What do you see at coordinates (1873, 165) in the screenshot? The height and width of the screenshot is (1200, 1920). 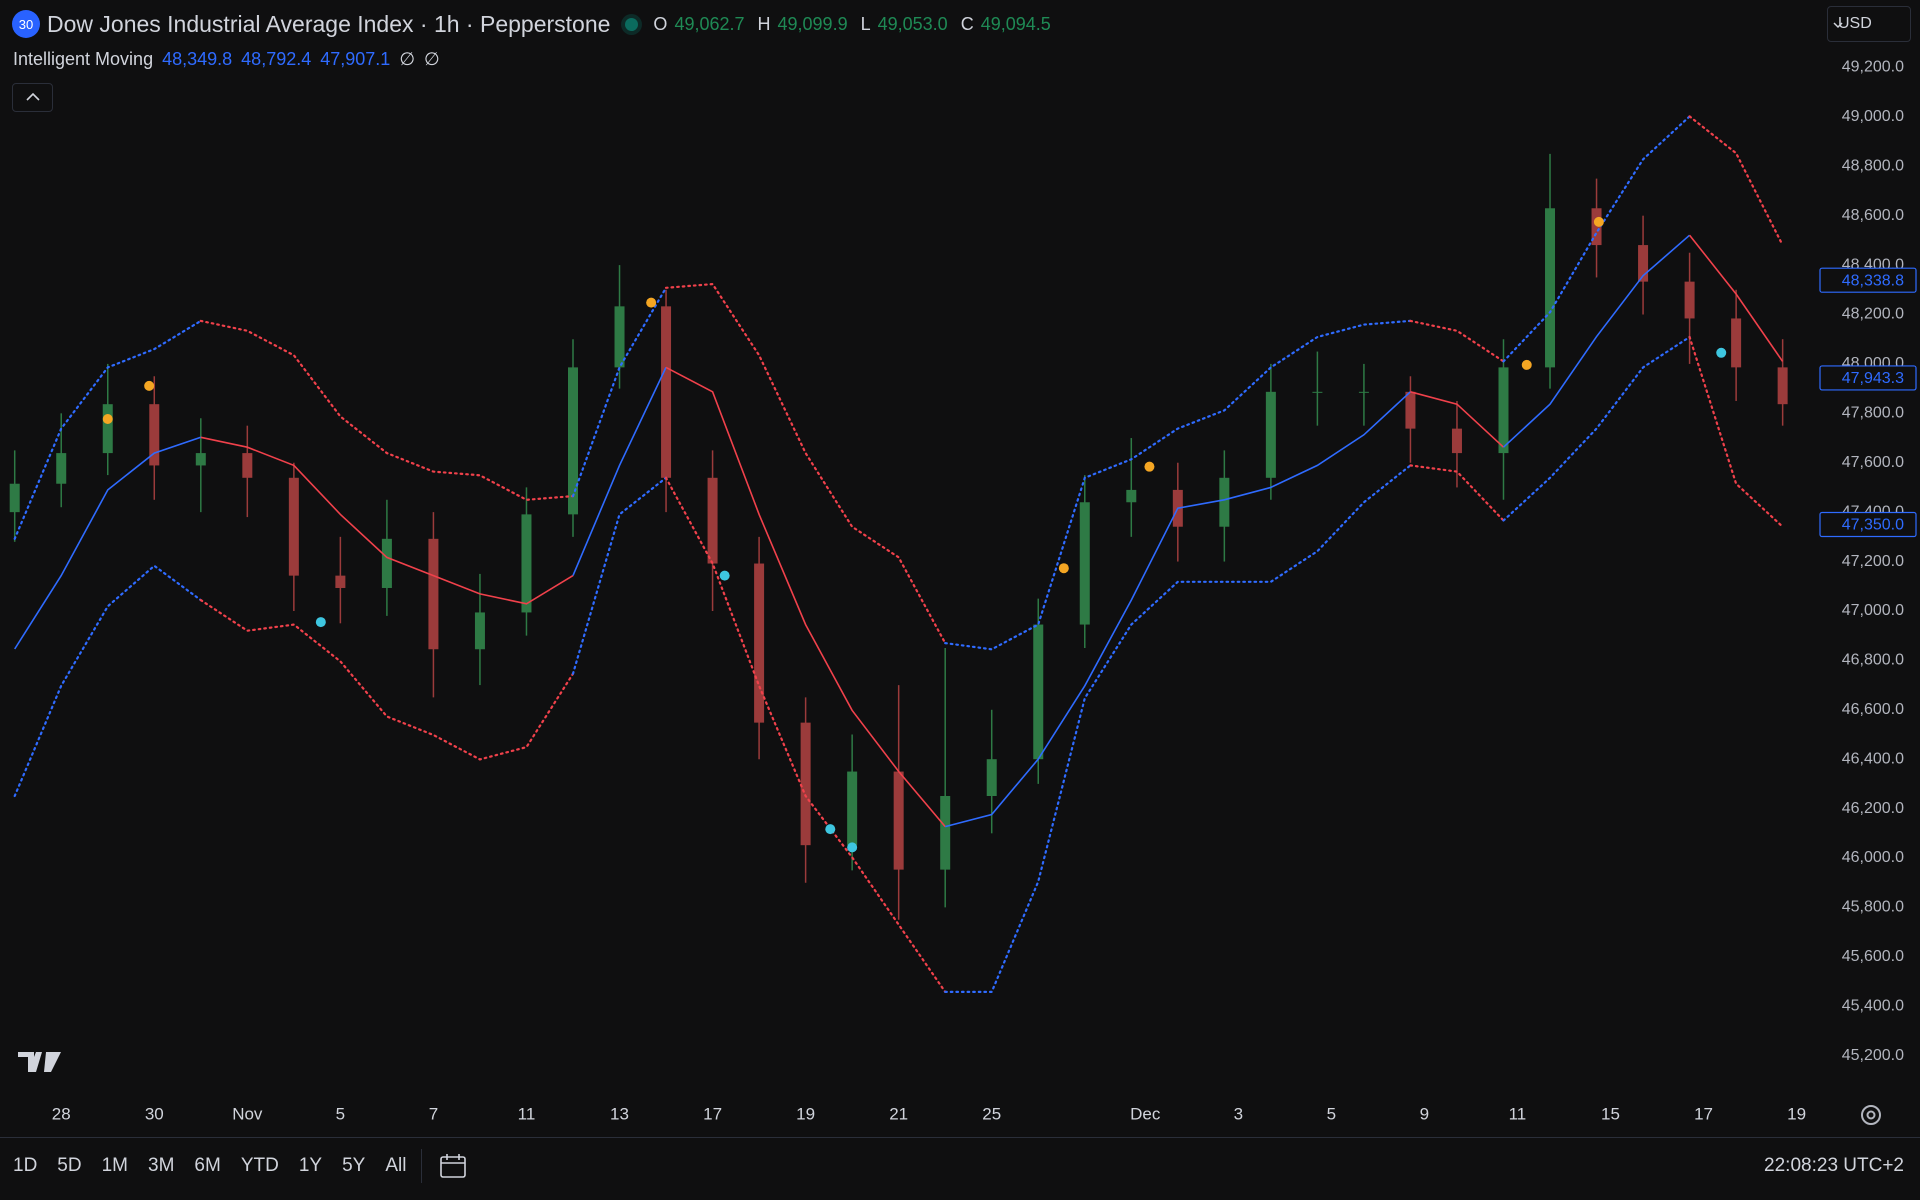 I see `y-tick-label: 48,800.0` at bounding box center [1873, 165].